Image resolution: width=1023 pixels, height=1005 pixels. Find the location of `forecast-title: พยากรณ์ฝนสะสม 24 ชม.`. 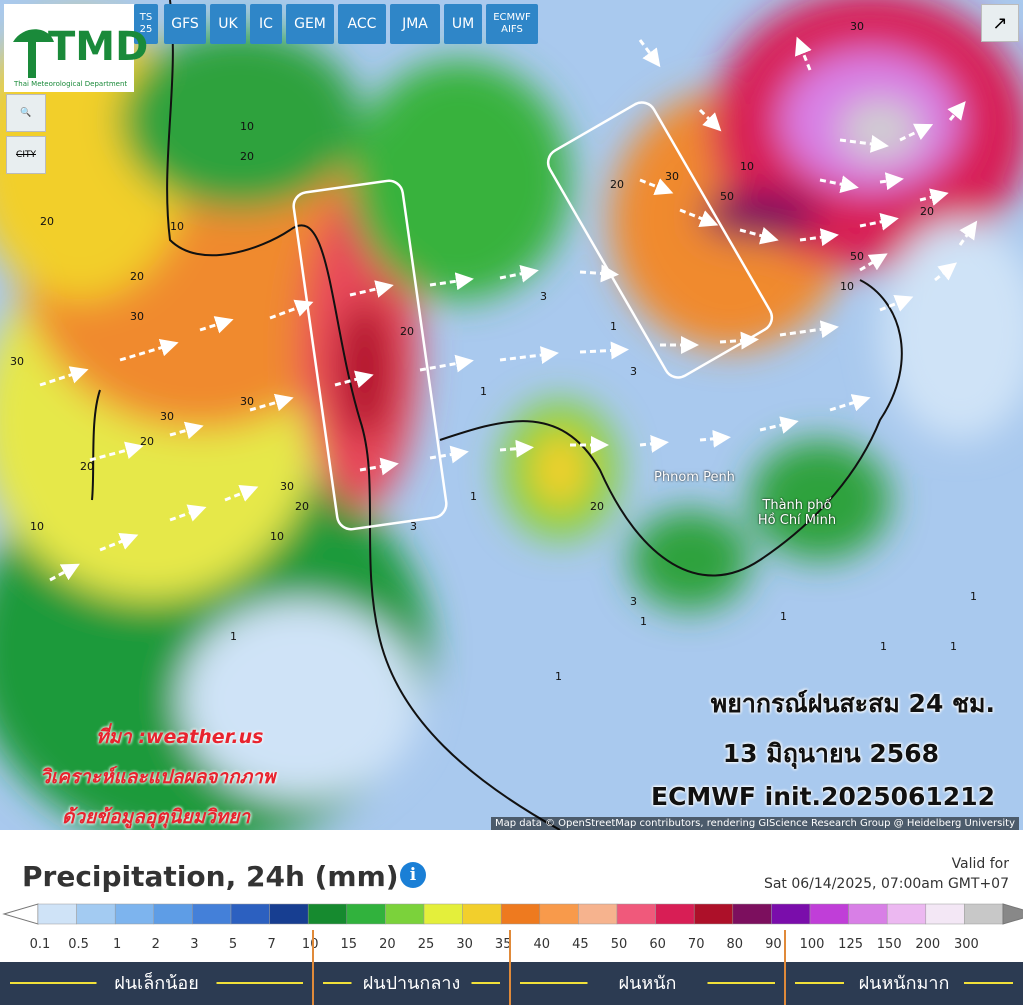

forecast-title: พยากรณ์ฝนสะสม 24 ชม. is located at coordinates (852, 703).